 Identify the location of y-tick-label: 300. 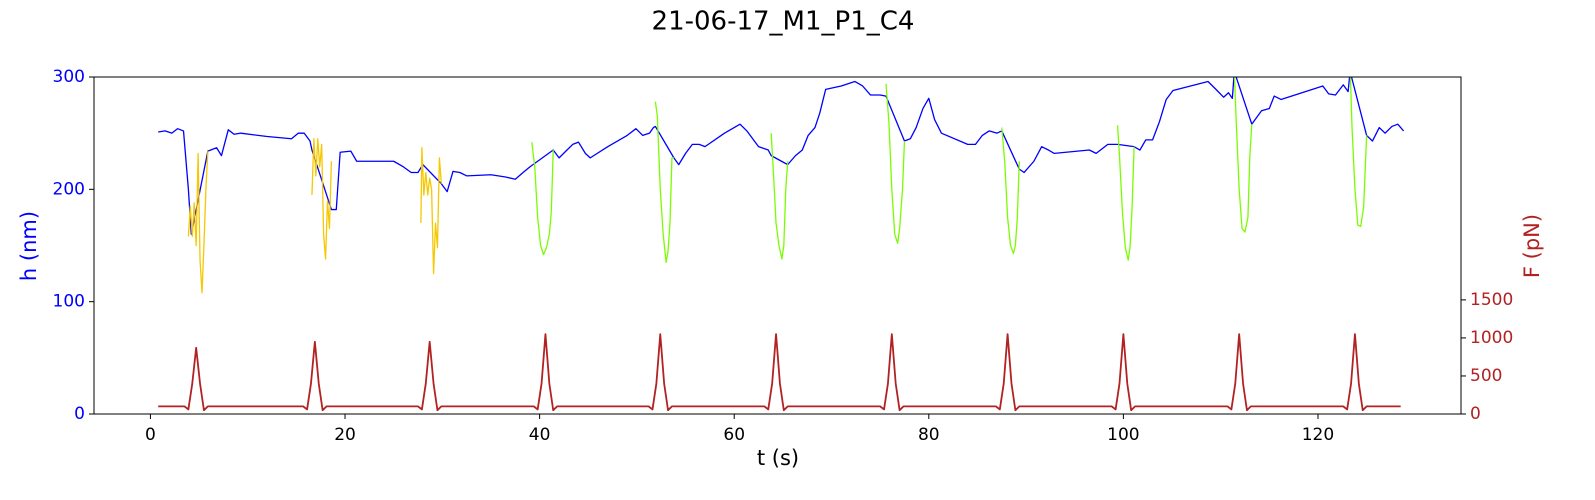
(69, 77).